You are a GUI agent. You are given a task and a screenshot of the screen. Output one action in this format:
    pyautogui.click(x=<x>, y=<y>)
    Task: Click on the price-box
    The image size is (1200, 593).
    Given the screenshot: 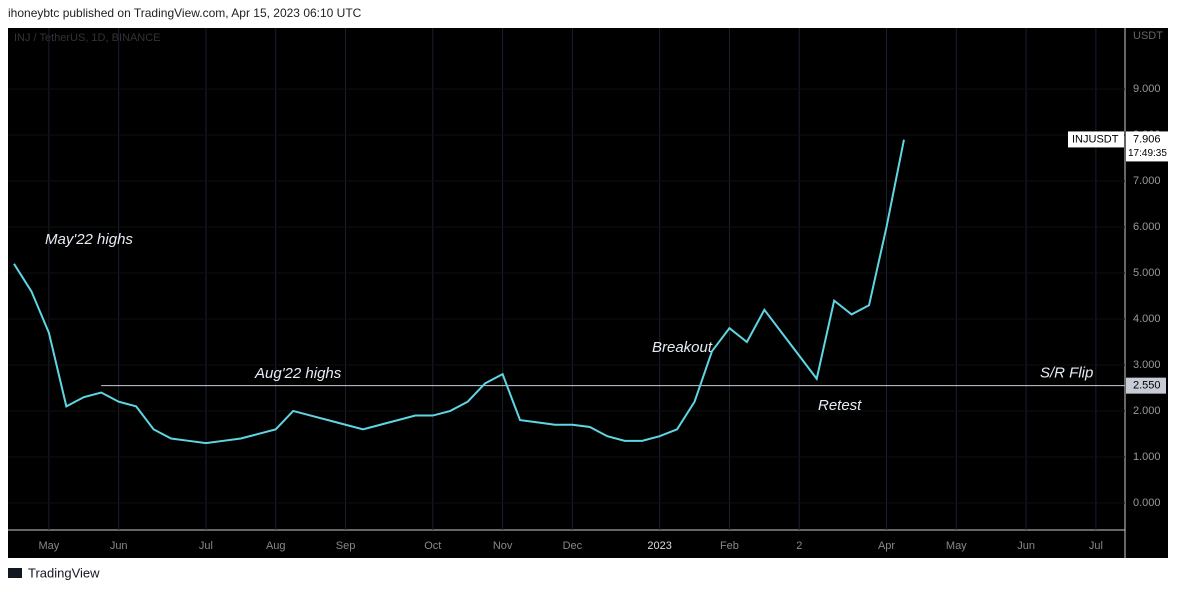 What is the action you would take?
    pyautogui.click(x=1147, y=146)
    